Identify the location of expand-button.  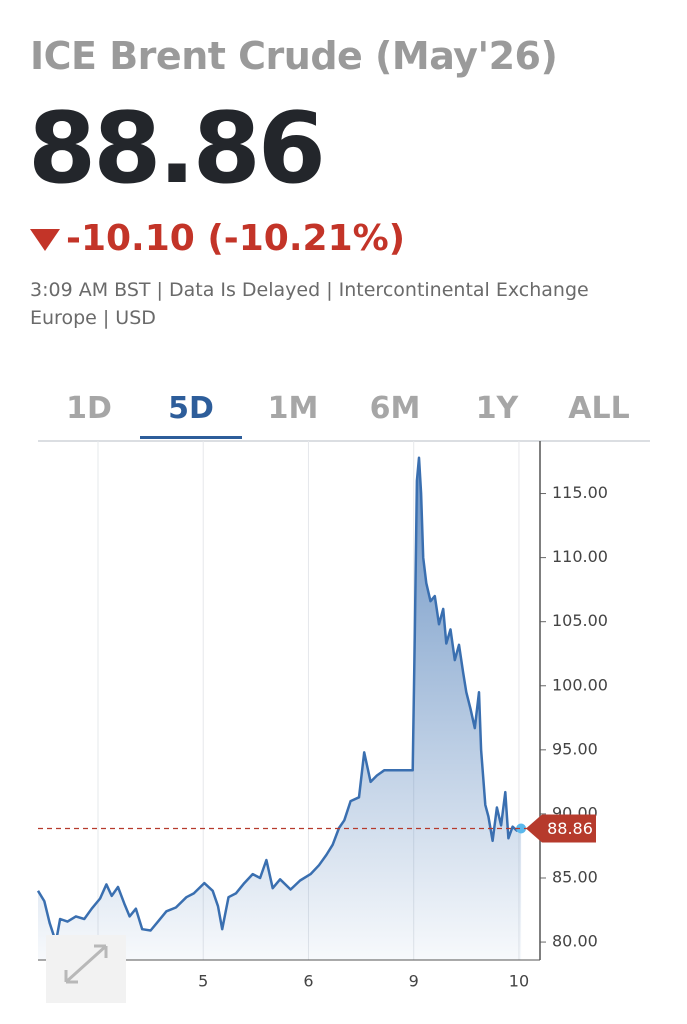
(86, 969).